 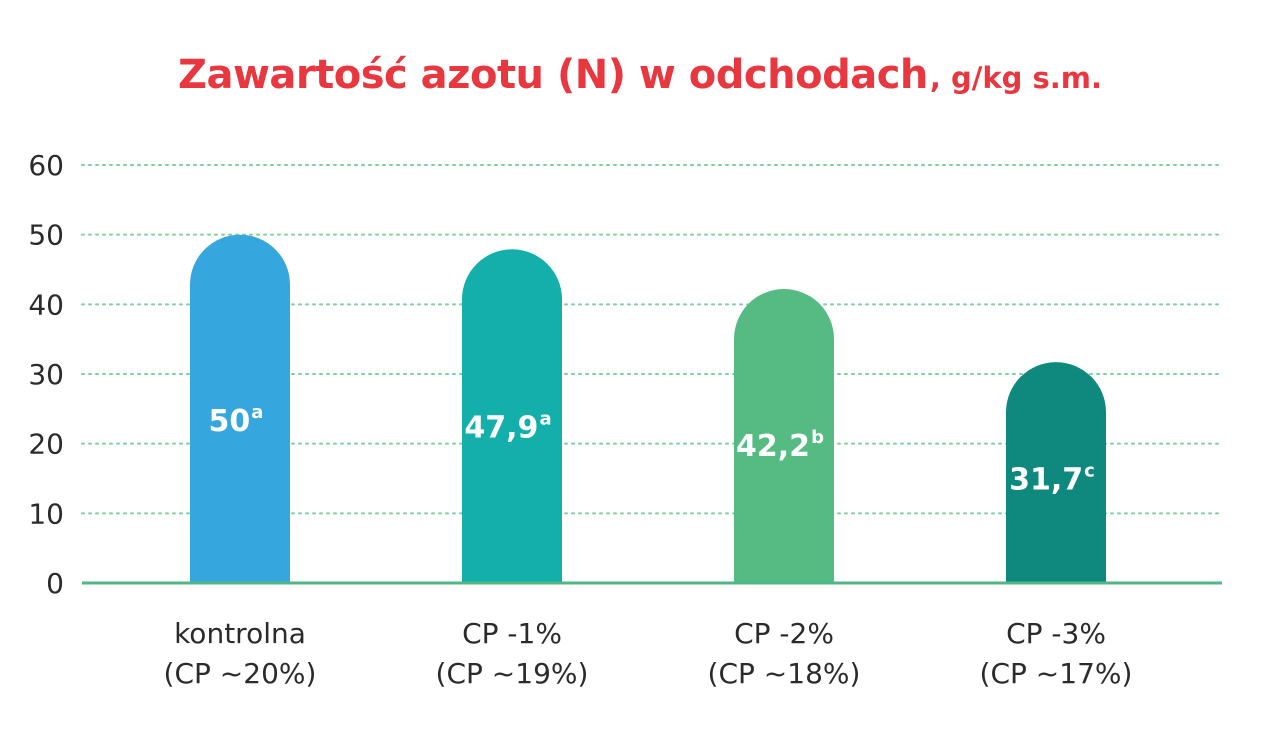 What do you see at coordinates (46, 235) in the screenshot?
I see `y-tick-label: 50` at bounding box center [46, 235].